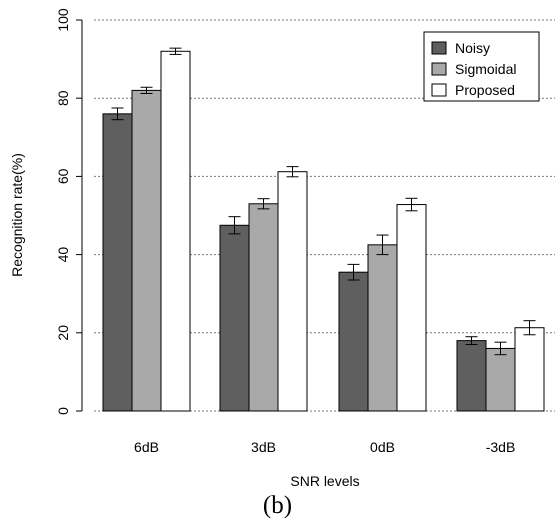 The image size is (555, 530). What do you see at coordinates (63, 333) in the screenshot?
I see `y-tick-label: 20` at bounding box center [63, 333].